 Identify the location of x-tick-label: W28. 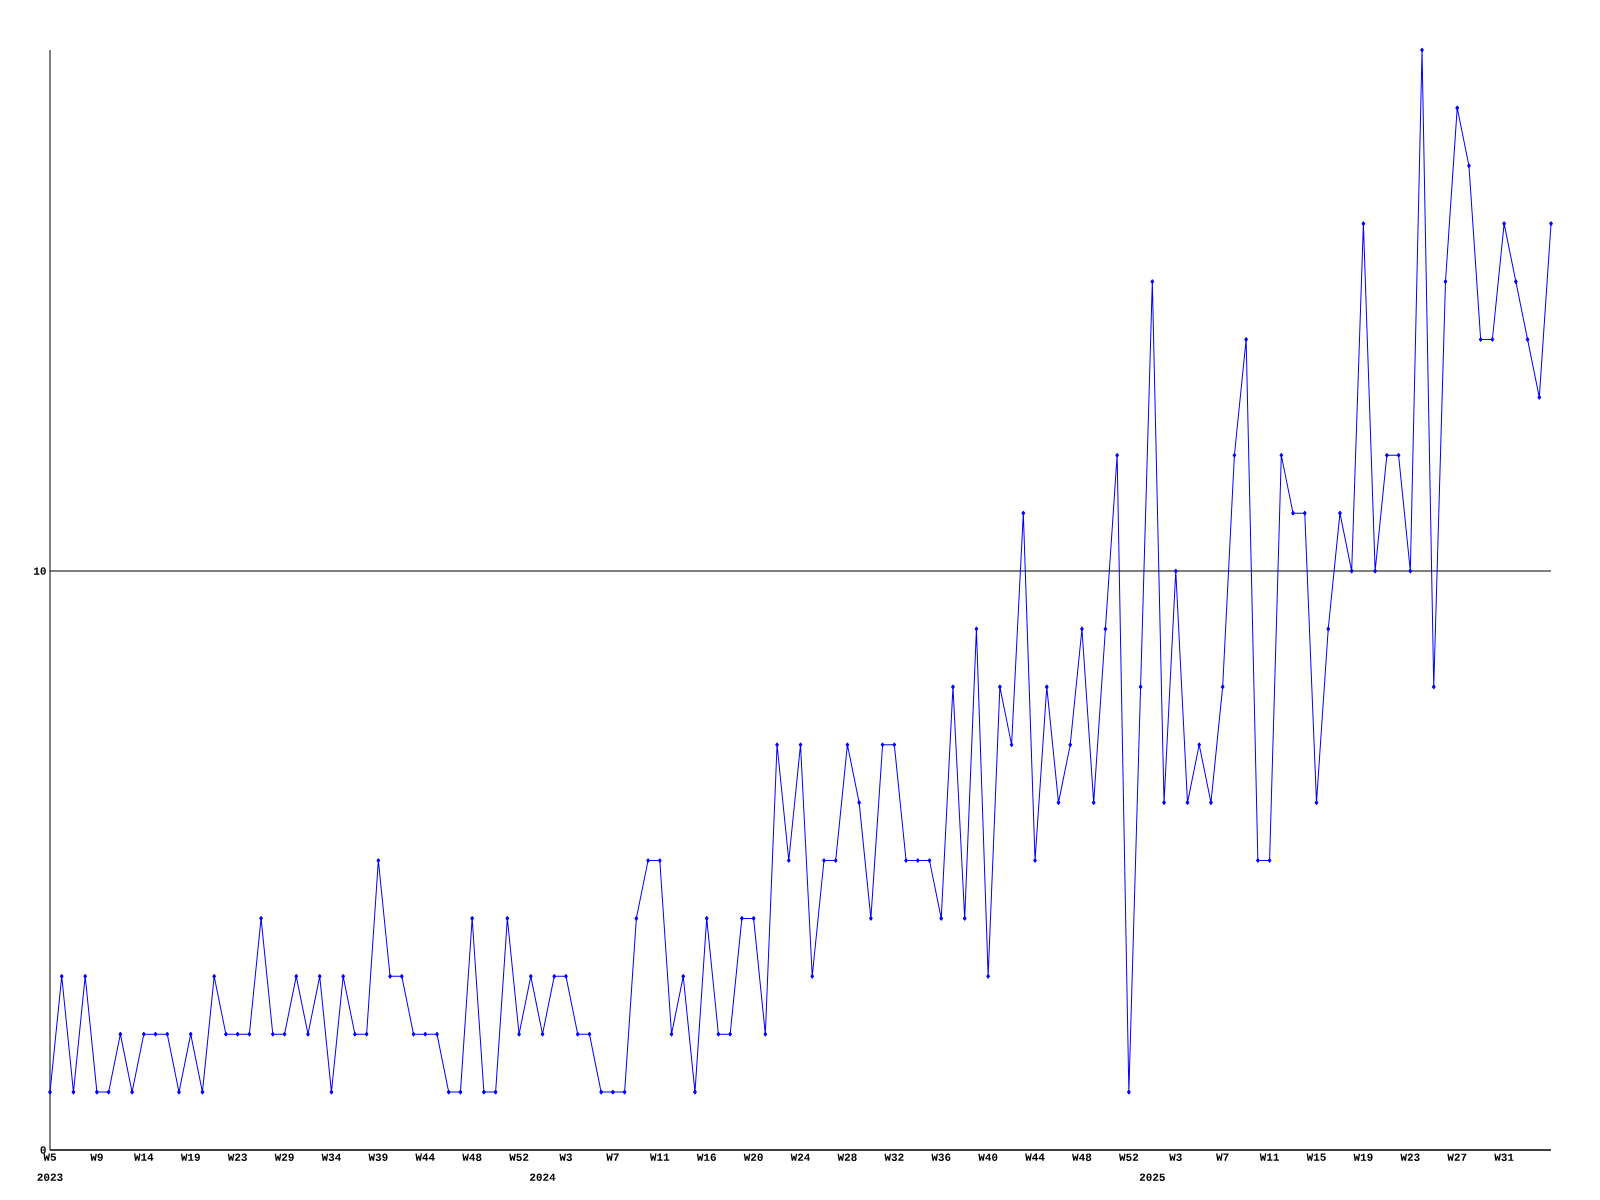
(847, 1157).